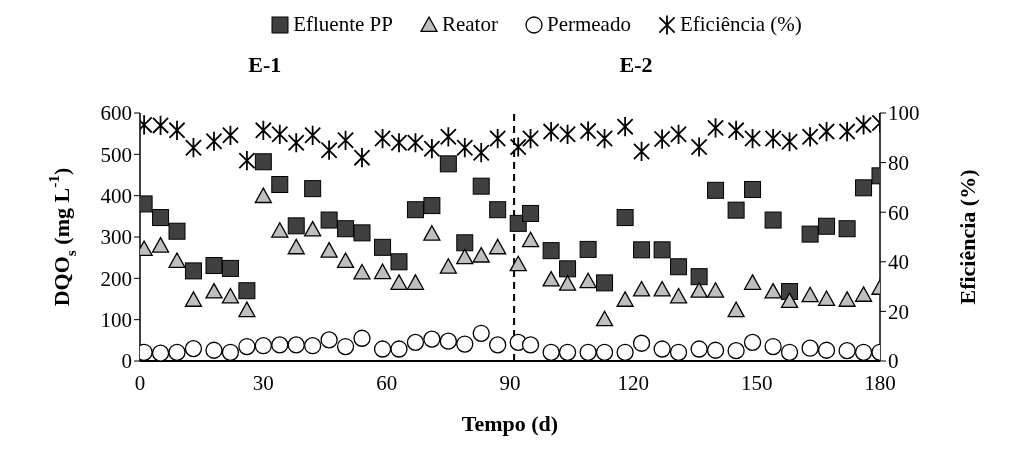 The image size is (1022, 451). Describe the element at coordinates (469, 24) in the screenshot. I see `legend-label: Reator` at that location.